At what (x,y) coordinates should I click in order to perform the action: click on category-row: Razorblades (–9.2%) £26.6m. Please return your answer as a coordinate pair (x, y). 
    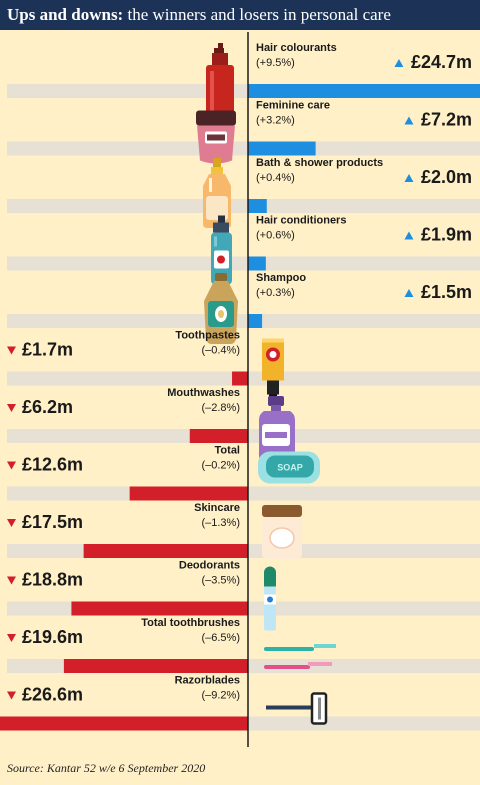
    Looking at the image, I should click on (164, 703).